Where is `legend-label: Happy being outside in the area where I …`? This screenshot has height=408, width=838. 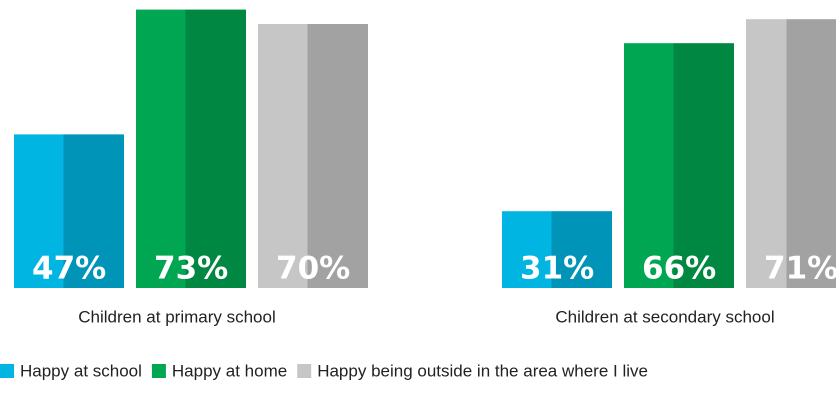
legend-label: Happy being outside in the area where I … is located at coordinates (482, 370).